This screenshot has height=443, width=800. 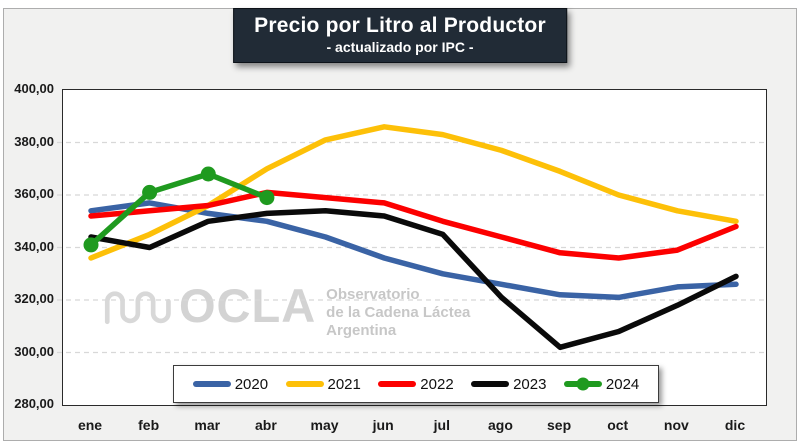 I want to click on y-axis-tick-label: 320,00, so click(x=34, y=298).